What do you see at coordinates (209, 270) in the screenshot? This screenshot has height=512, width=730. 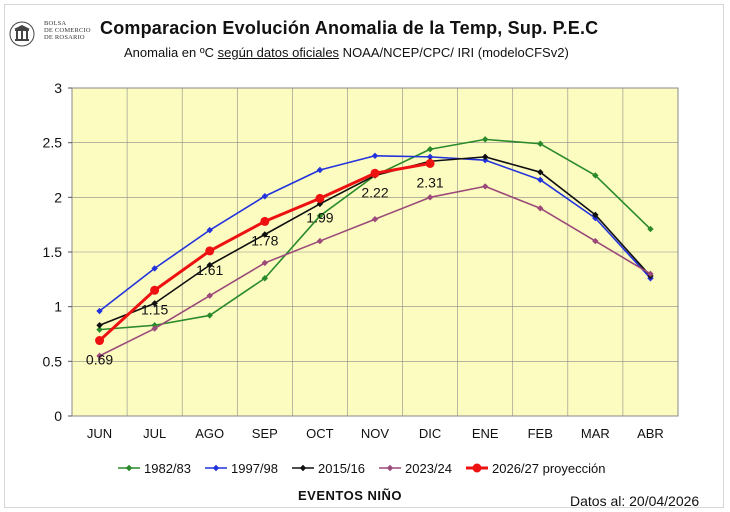 I see `data-label: 1.61` at bounding box center [209, 270].